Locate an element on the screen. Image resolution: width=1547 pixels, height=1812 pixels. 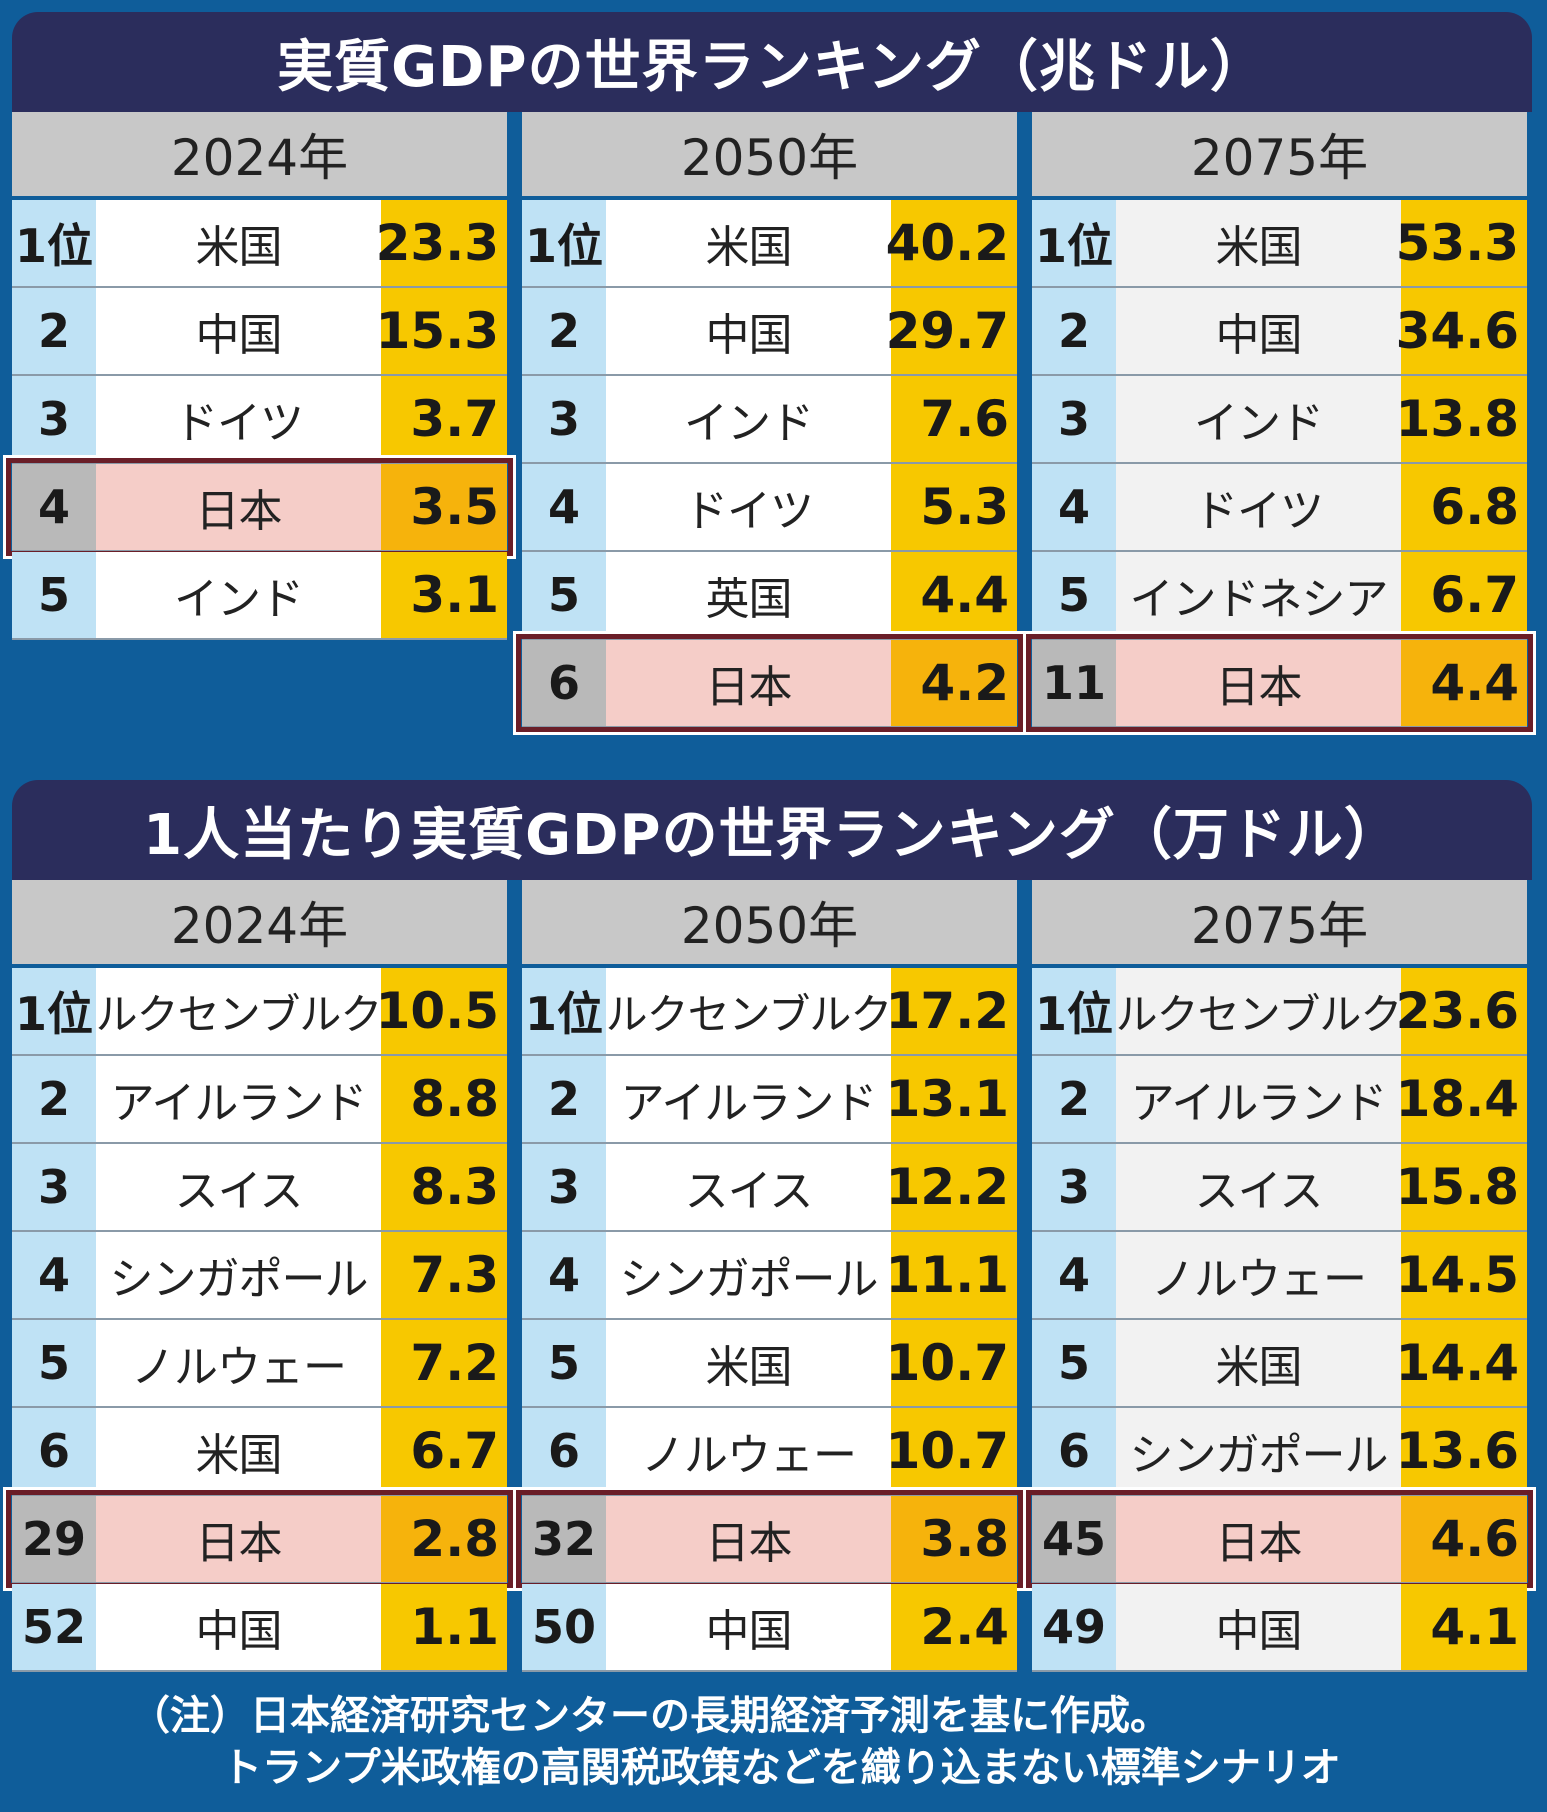
value-cell: 13.1 is located at coordinates (951, 1099).